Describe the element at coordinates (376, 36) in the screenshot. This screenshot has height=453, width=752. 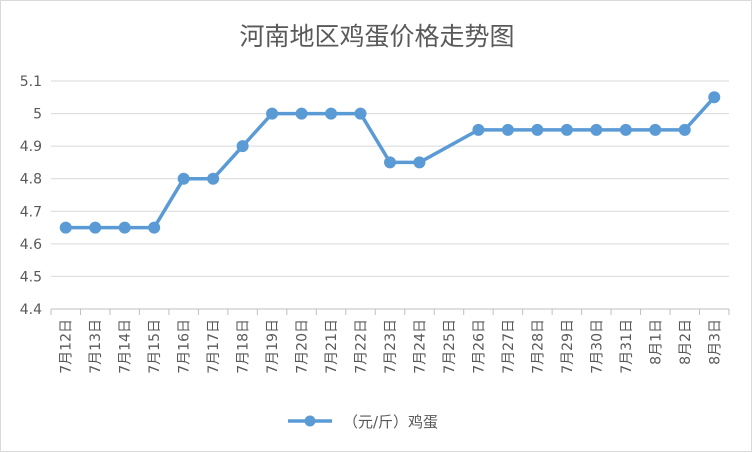
I see `chart-title: 河南地区鸡蛋价格走势图` at that location.